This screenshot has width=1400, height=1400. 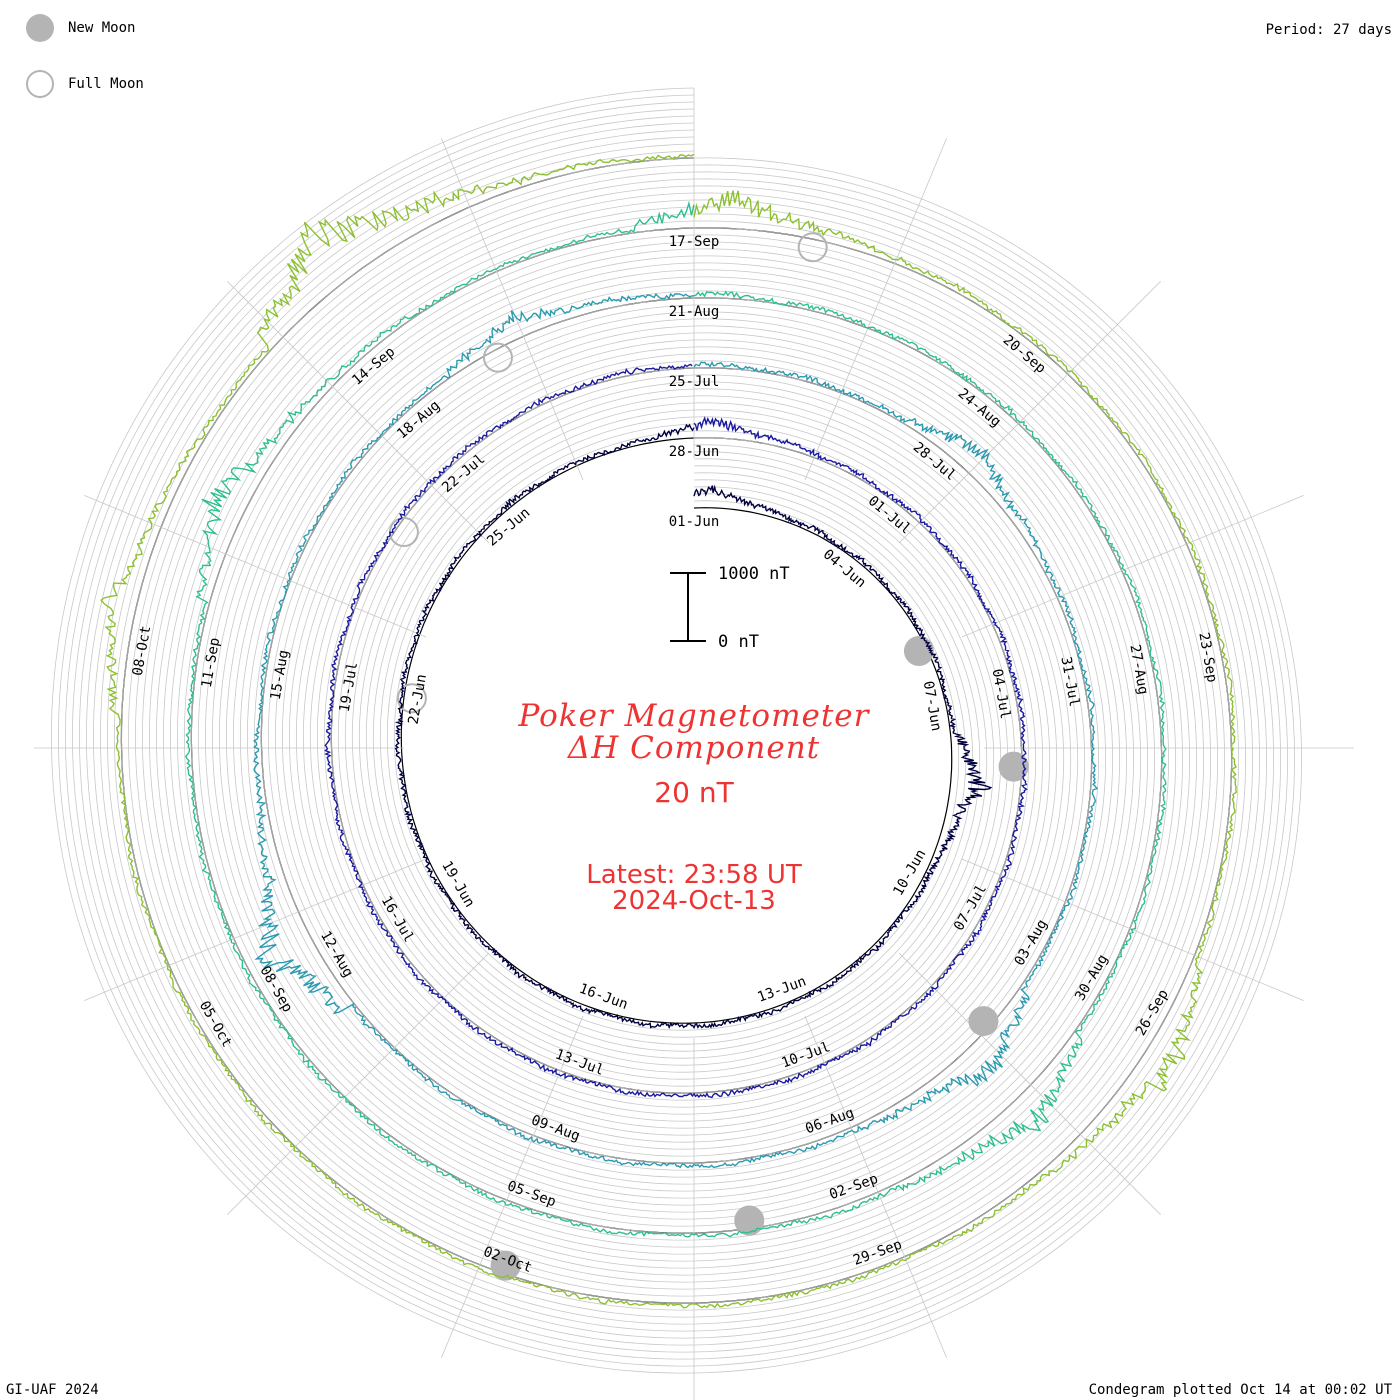 I want to click on legend-new-moon: New Moon, so click(x=80, y=28).